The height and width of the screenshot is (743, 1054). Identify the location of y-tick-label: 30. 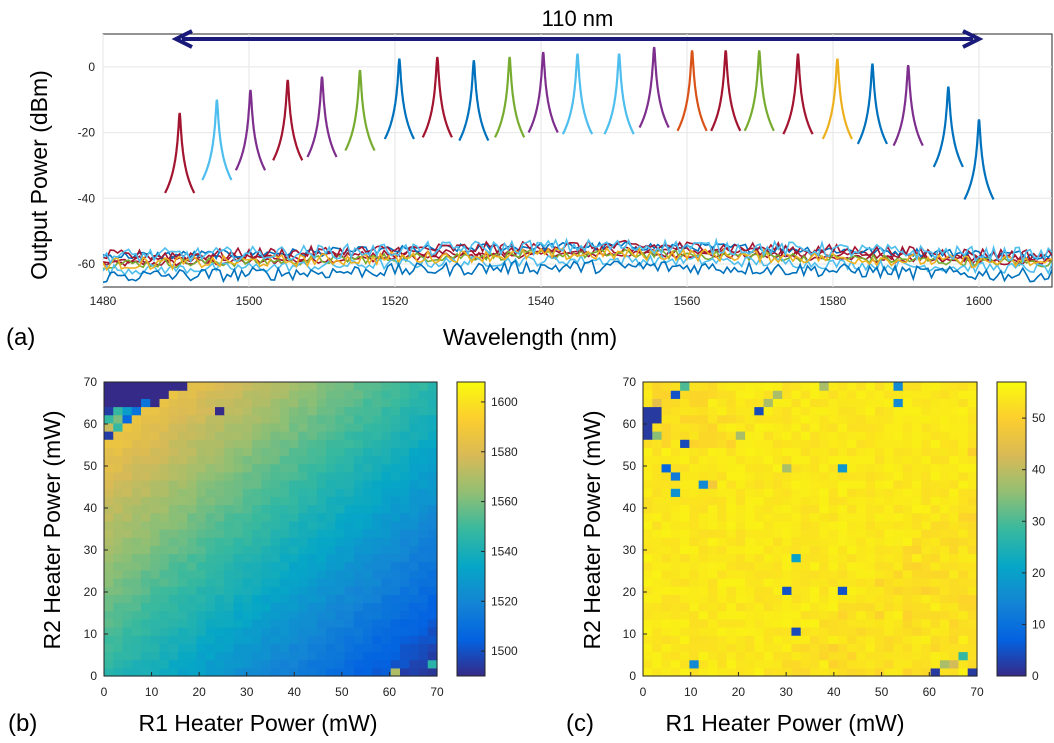
(630, 550).